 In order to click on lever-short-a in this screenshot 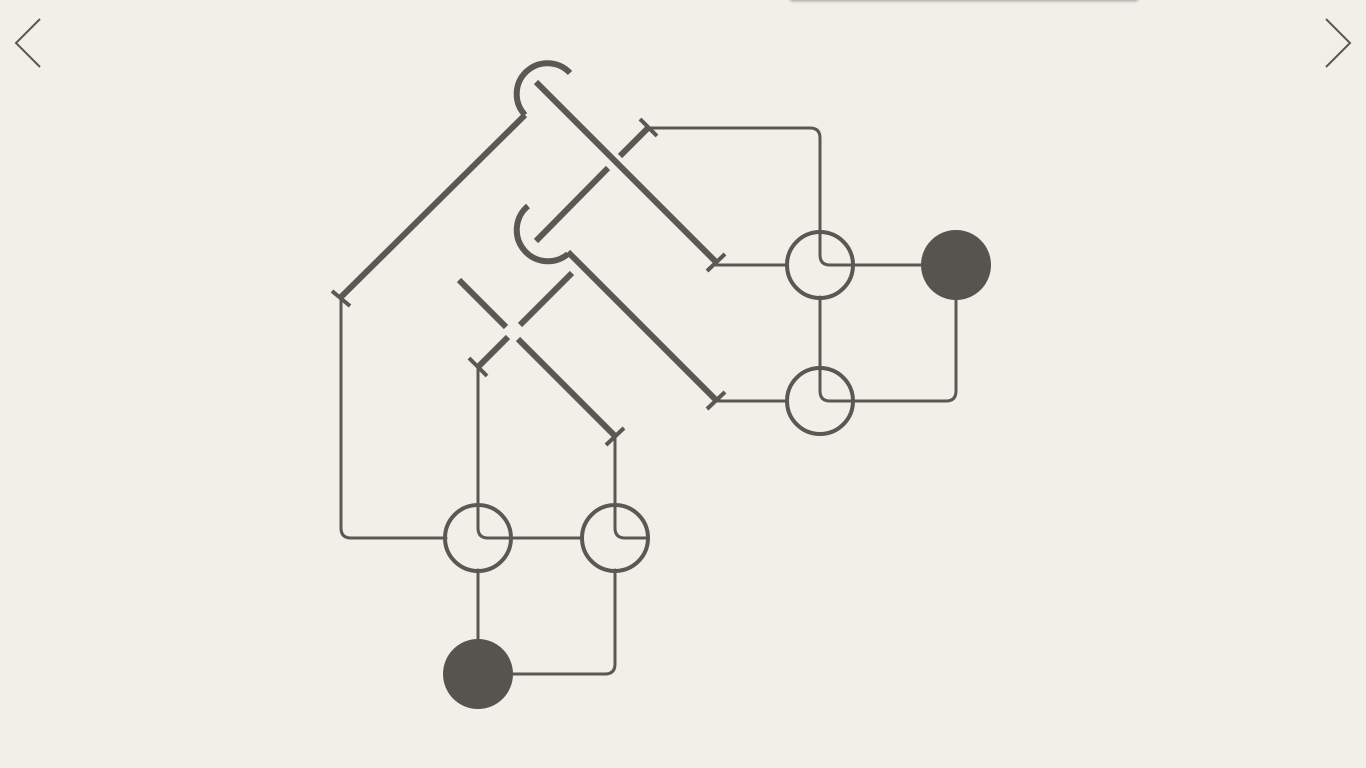, I will do `click(482, 303)`.